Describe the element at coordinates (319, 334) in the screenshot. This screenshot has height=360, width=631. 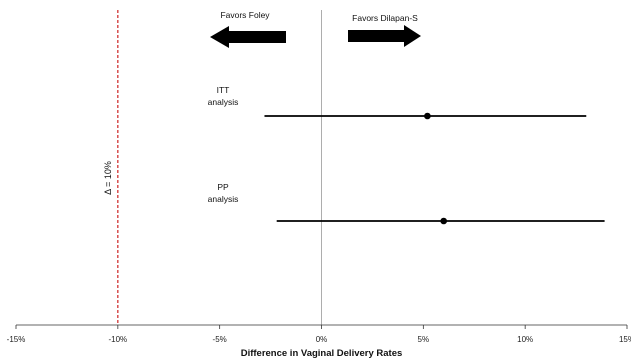
I see `x-axis-ticks: -15% -10% -5% 0% 5% 10% 15%` at that location.